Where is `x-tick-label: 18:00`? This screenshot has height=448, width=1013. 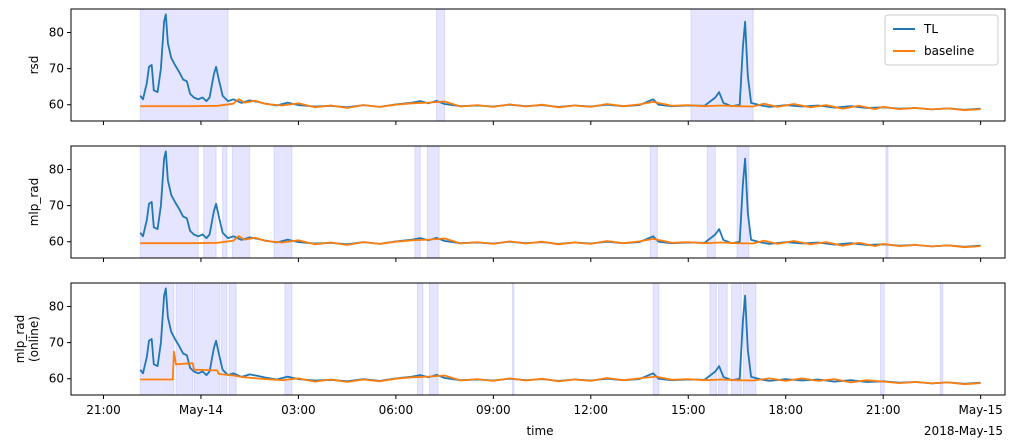 x-tick-label: 18:00 is located at coordinates (785, 410).